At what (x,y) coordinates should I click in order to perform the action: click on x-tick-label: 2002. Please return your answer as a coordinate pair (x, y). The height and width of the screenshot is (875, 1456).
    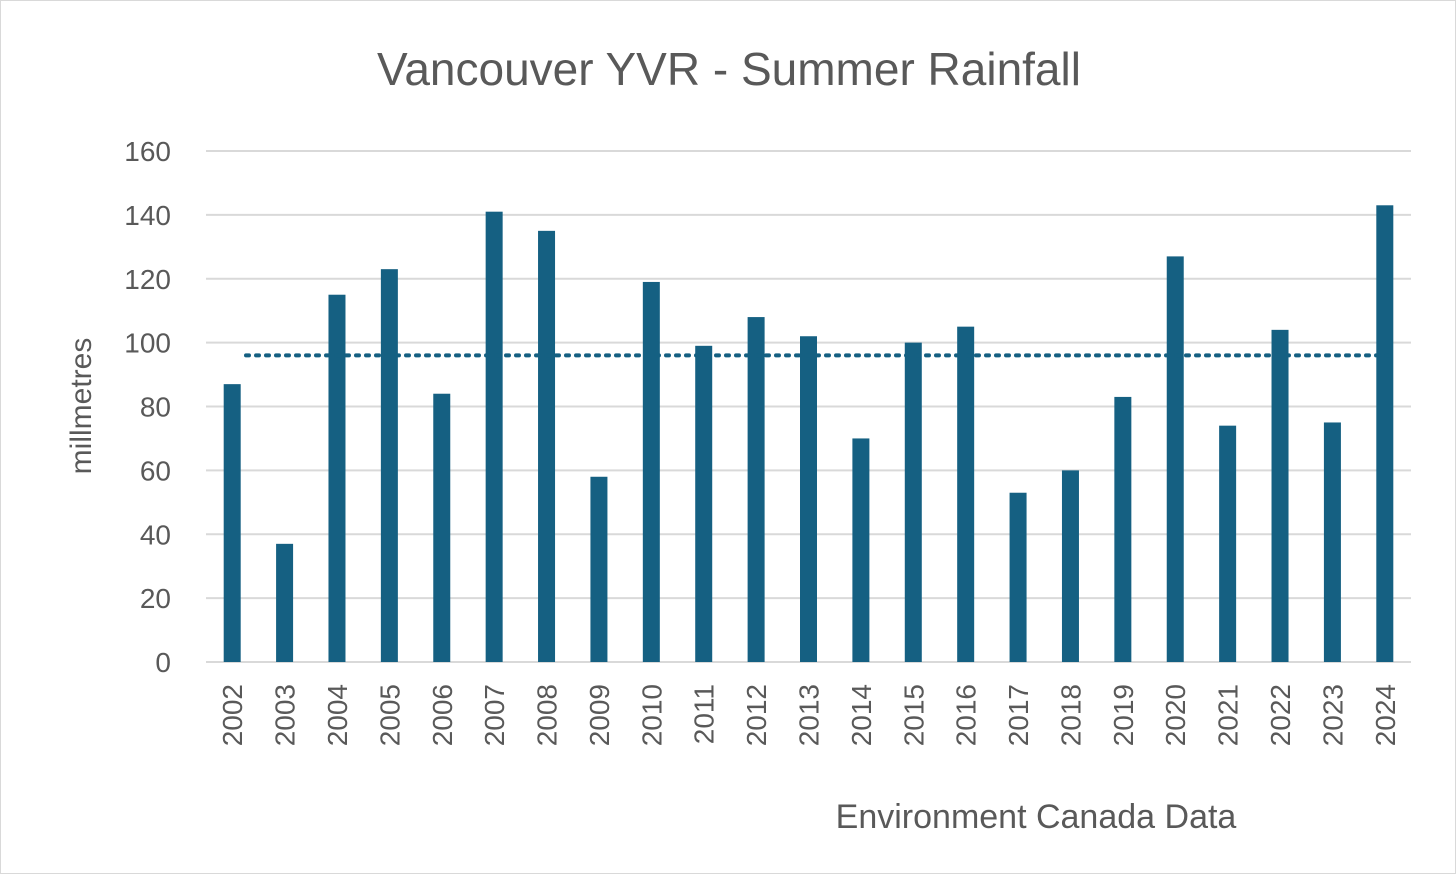
    Looking at the image, I should click on (232, 715).